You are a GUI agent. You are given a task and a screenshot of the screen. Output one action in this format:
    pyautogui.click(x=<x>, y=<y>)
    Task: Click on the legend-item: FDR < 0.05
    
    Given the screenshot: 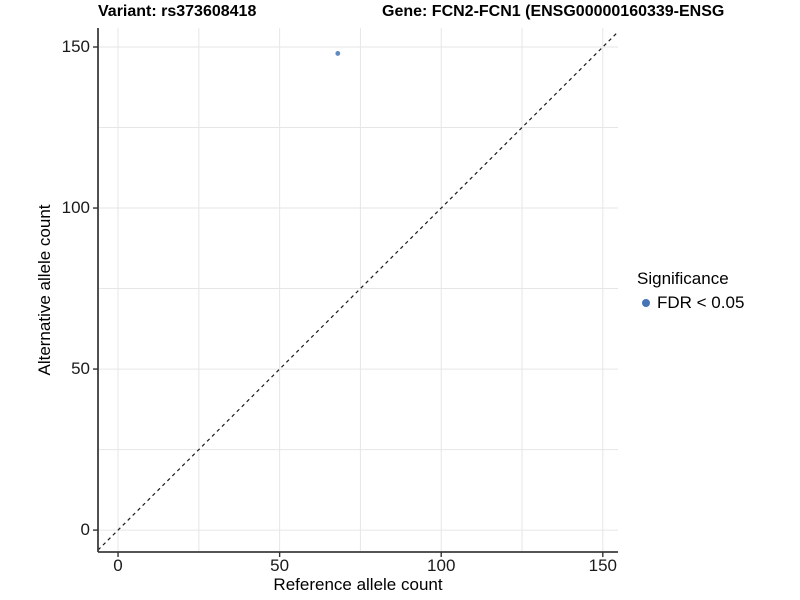 What is the action you would take?
    pyautogui.click(x=690, y=303)
    